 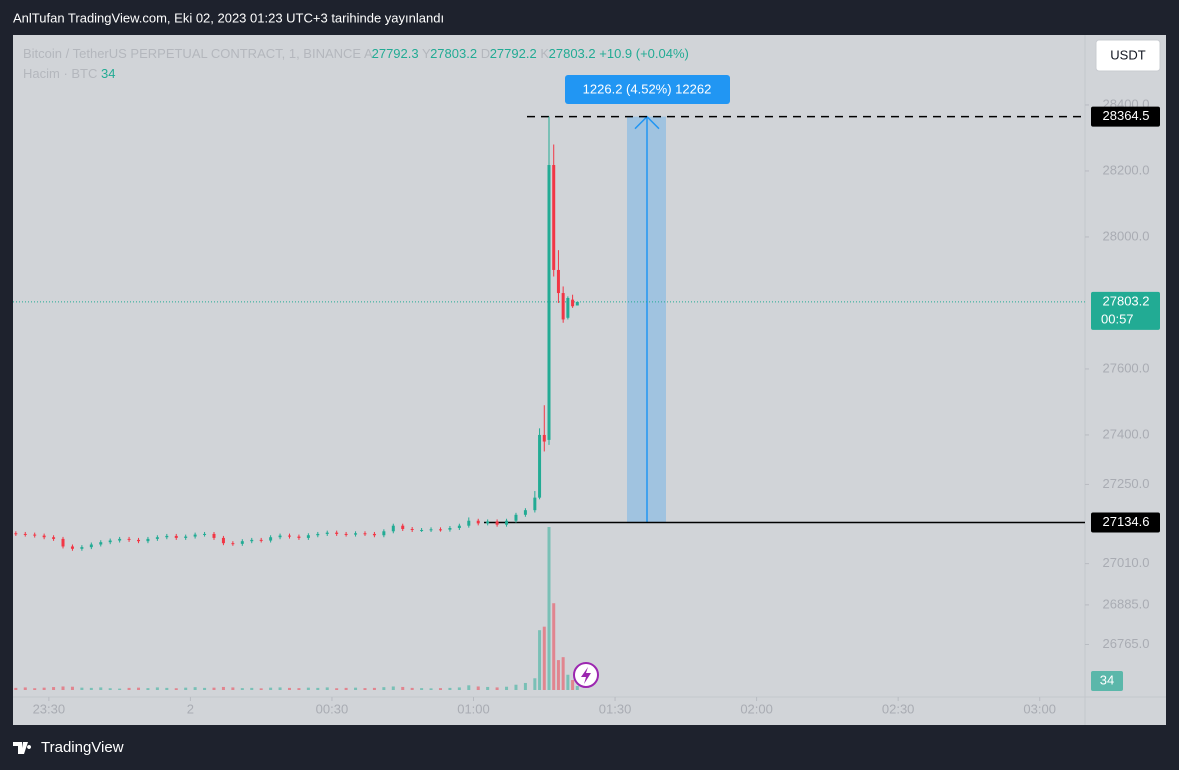 I want to click on y-tick-label: 26885.0, so click(x=1126, y=603).